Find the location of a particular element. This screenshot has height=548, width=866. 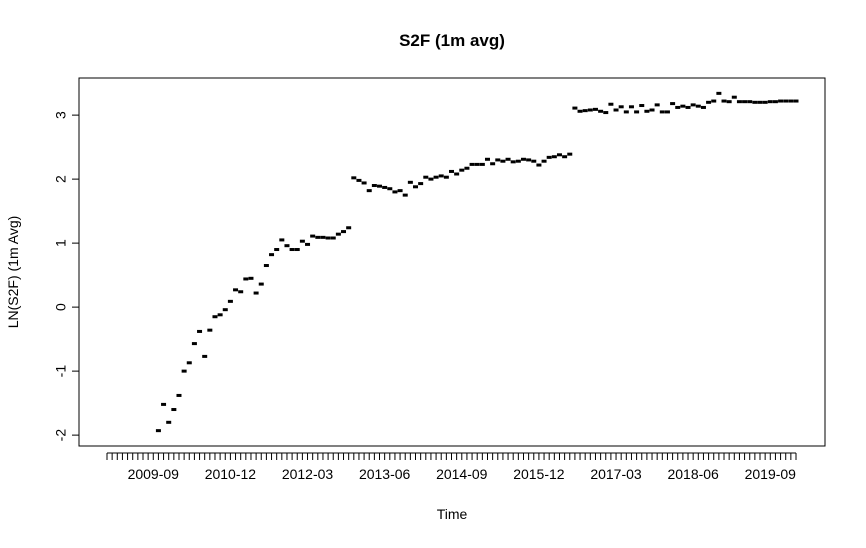

y-tick-label: 3 is located at coordinates (61, 115).